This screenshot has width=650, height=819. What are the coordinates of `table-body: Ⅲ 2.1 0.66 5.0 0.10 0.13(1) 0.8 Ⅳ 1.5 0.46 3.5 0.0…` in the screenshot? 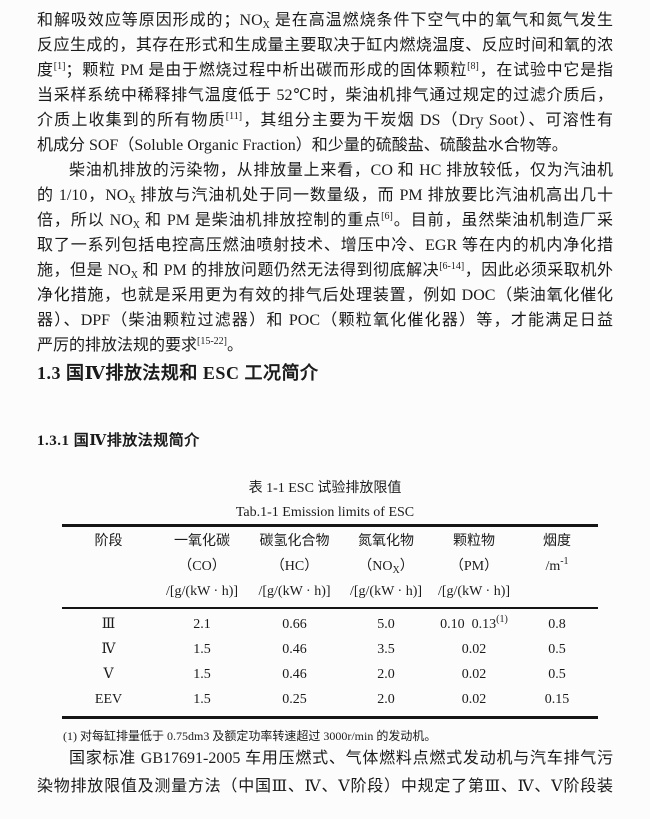 It's located at (330, 662).